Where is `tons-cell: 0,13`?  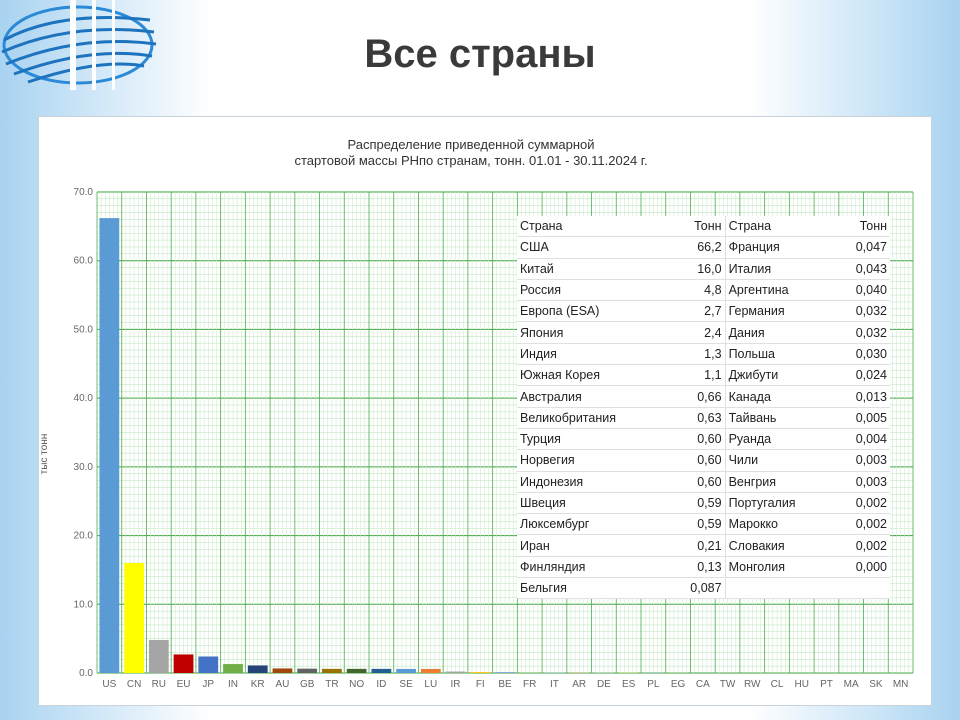 tons-cell: 0,13 is located at coordinates (697, 567).